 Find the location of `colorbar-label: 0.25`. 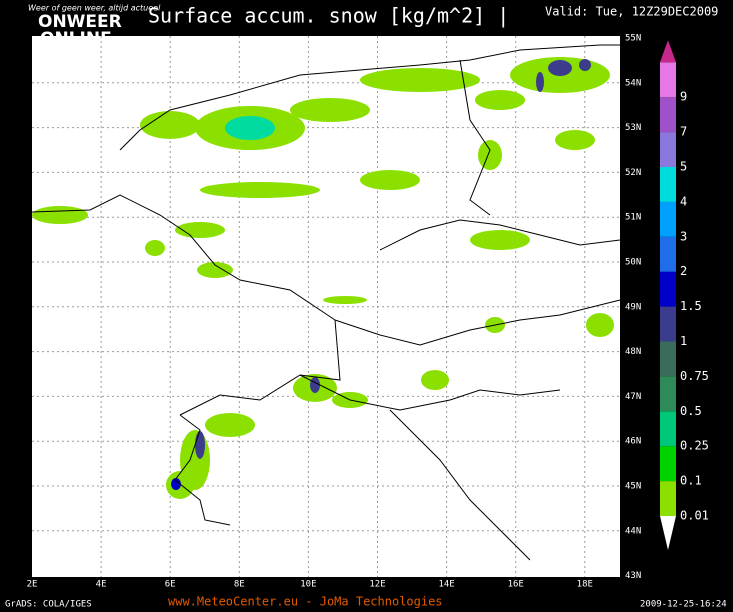

colorbar-label: 0.25 is located at coordinates (694, 446).